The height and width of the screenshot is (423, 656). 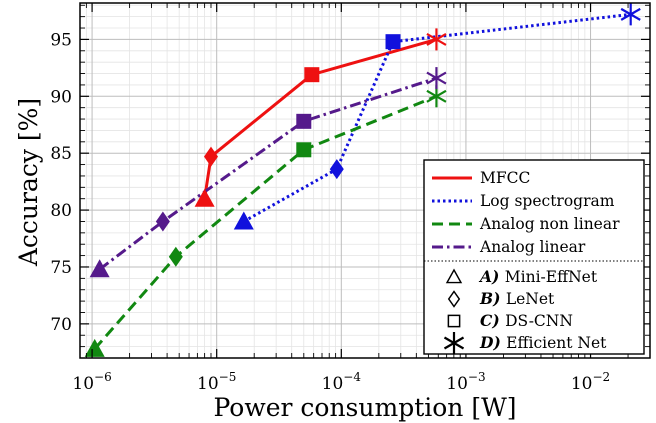 I want to click on legend-marker-square, so click(x=454, y=321).